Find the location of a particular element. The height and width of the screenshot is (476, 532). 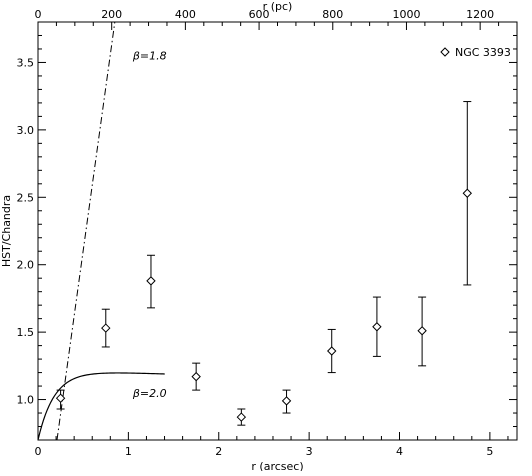

top-axis-title: r (pc) is located at coordinates (278, 6).